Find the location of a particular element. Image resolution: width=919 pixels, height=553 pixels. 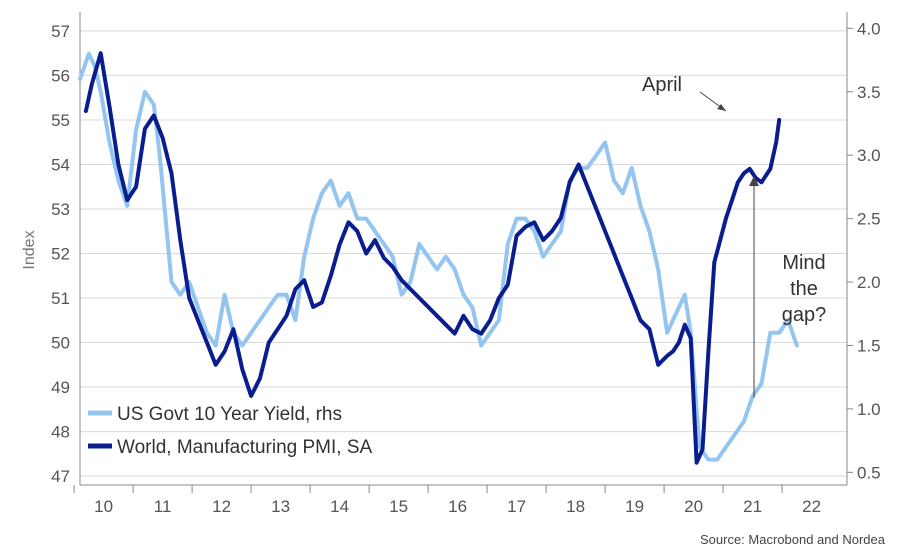

legend-label-yield: US Govt 10 Year Yield, rhs is located at coordinates (229, 414).